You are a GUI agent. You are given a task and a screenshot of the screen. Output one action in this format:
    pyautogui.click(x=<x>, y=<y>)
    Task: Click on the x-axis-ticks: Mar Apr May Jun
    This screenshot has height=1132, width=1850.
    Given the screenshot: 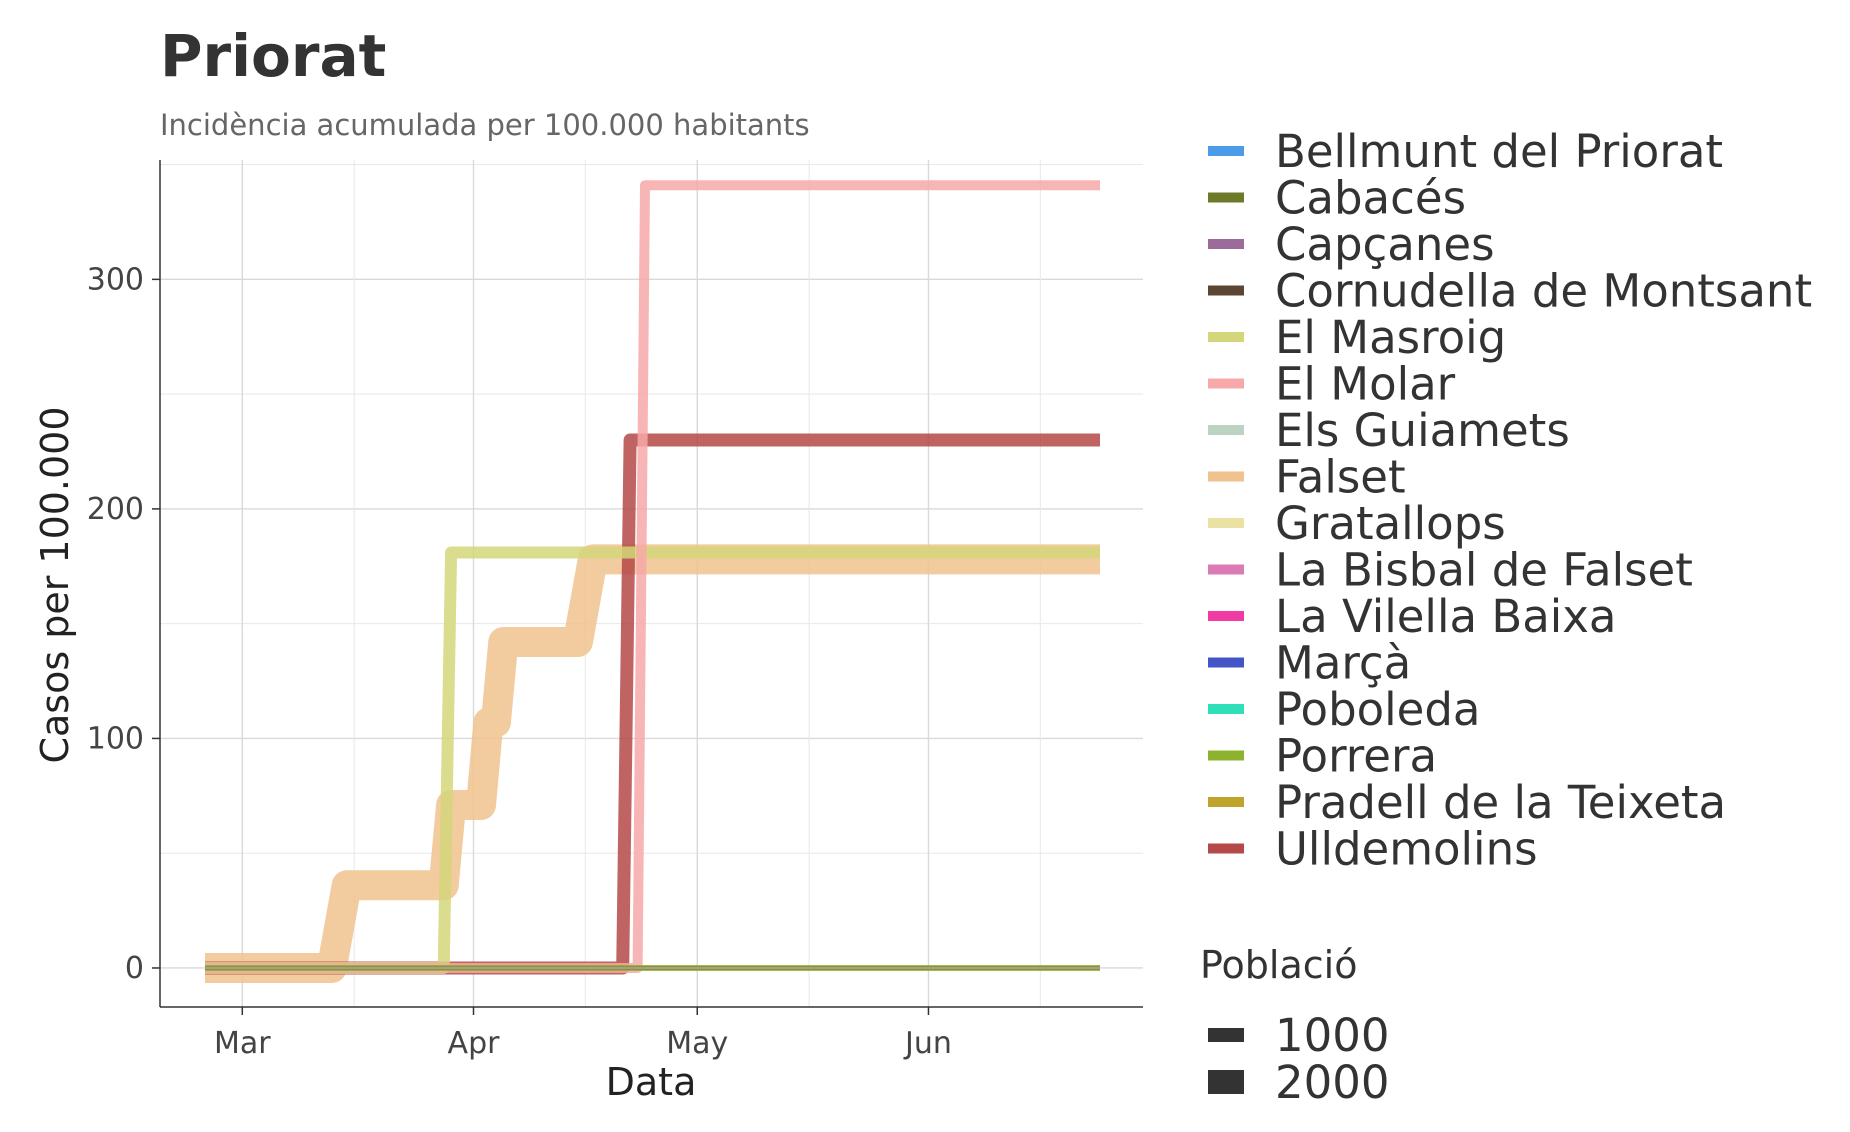 What is the action you would take?
    pyautogui.click(x=583, y=1034)
    